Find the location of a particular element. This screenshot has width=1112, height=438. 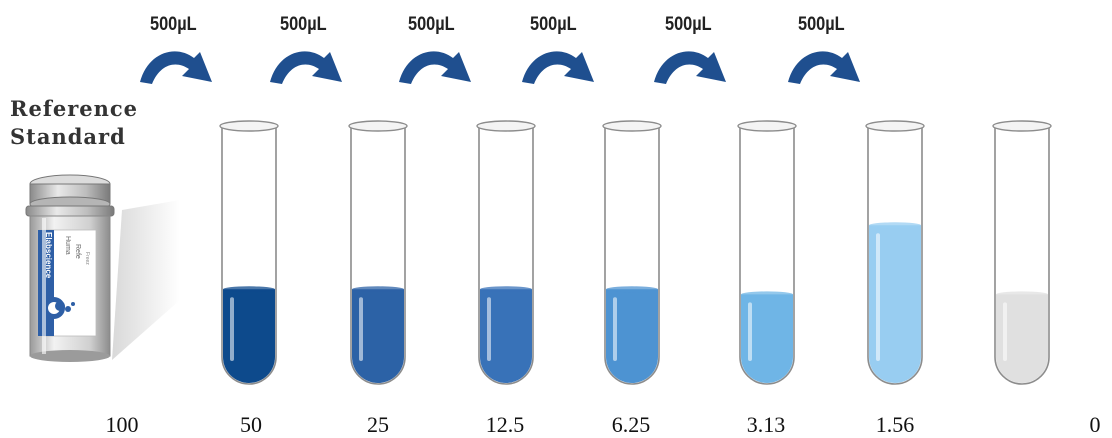

transfer-label-6: 500µL is located at coordinates (821, 24).